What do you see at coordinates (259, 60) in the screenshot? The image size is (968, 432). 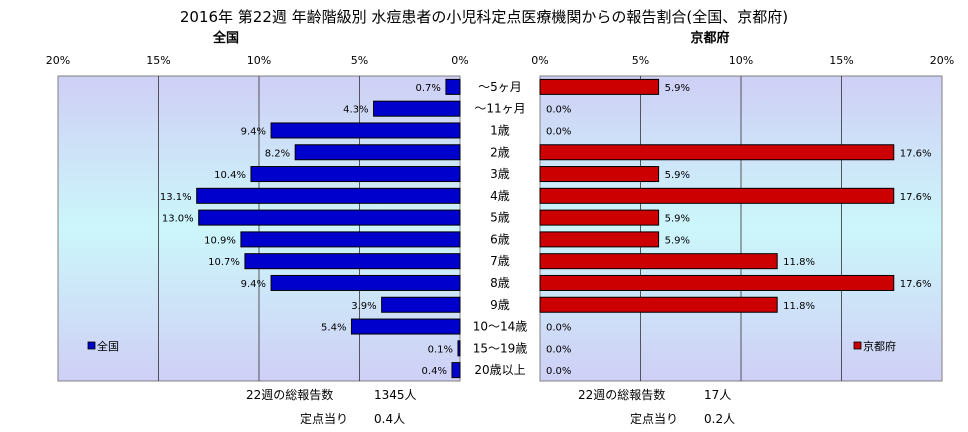 I see `national-tick-label: 10%` at bounding box center [259, 60].